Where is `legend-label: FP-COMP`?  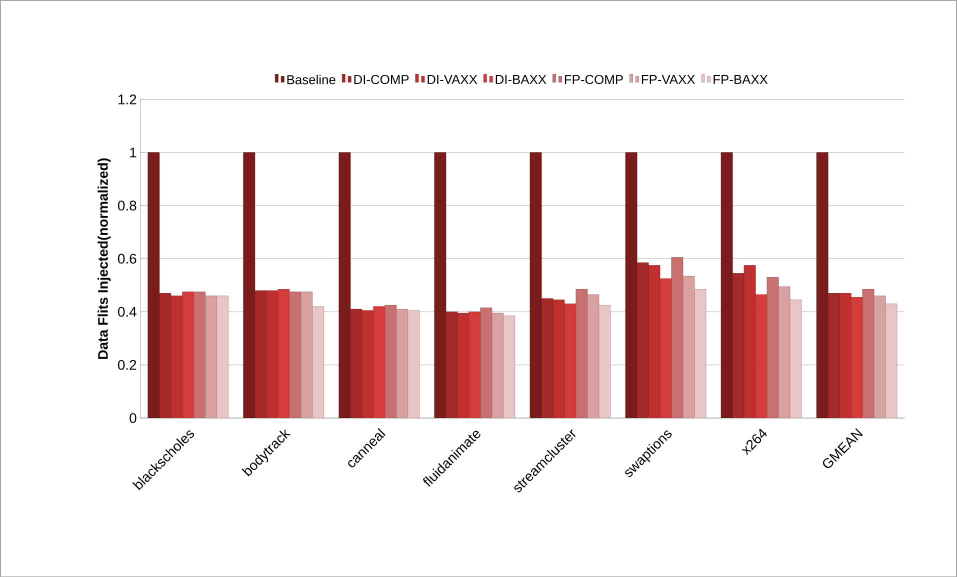
legend-label: FP-COMP is located at coordinates (593, 79).